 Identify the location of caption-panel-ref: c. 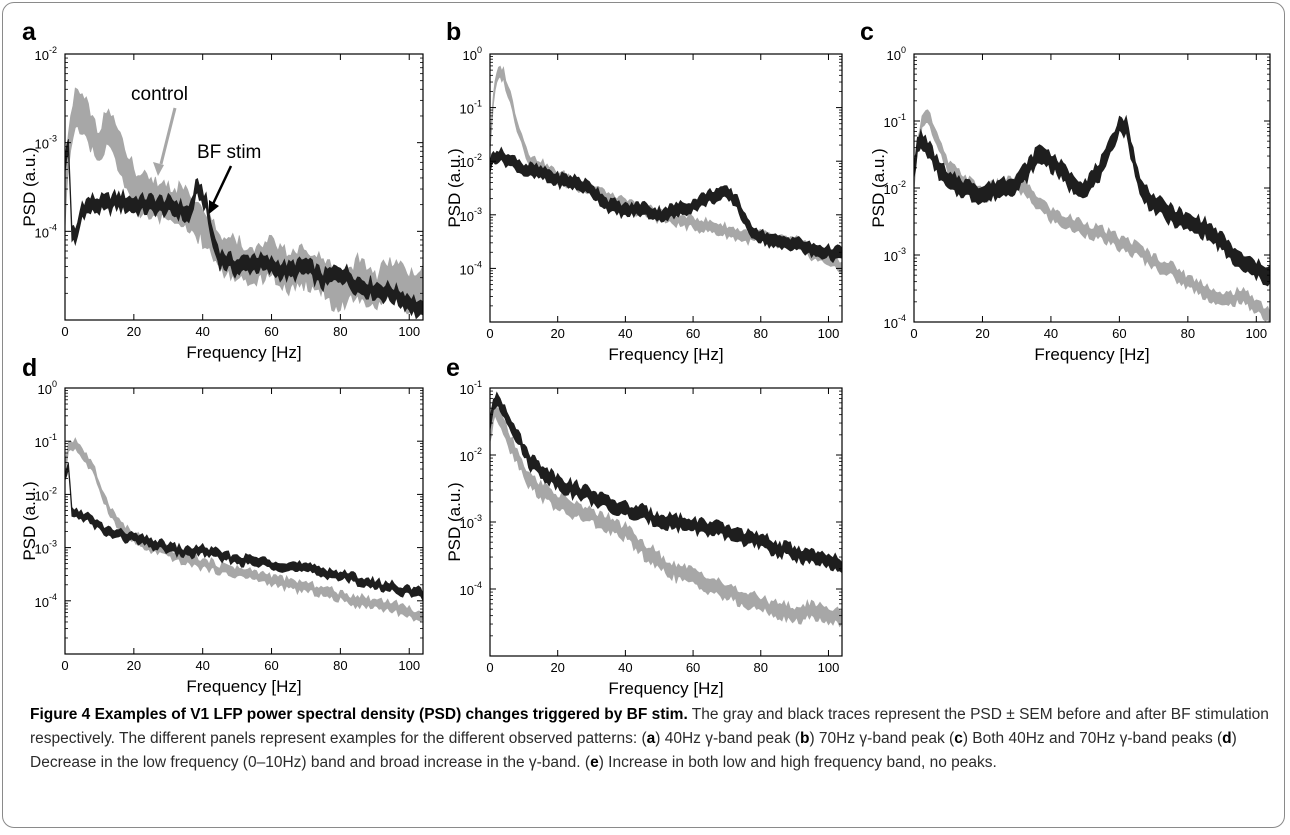
(958, 738).